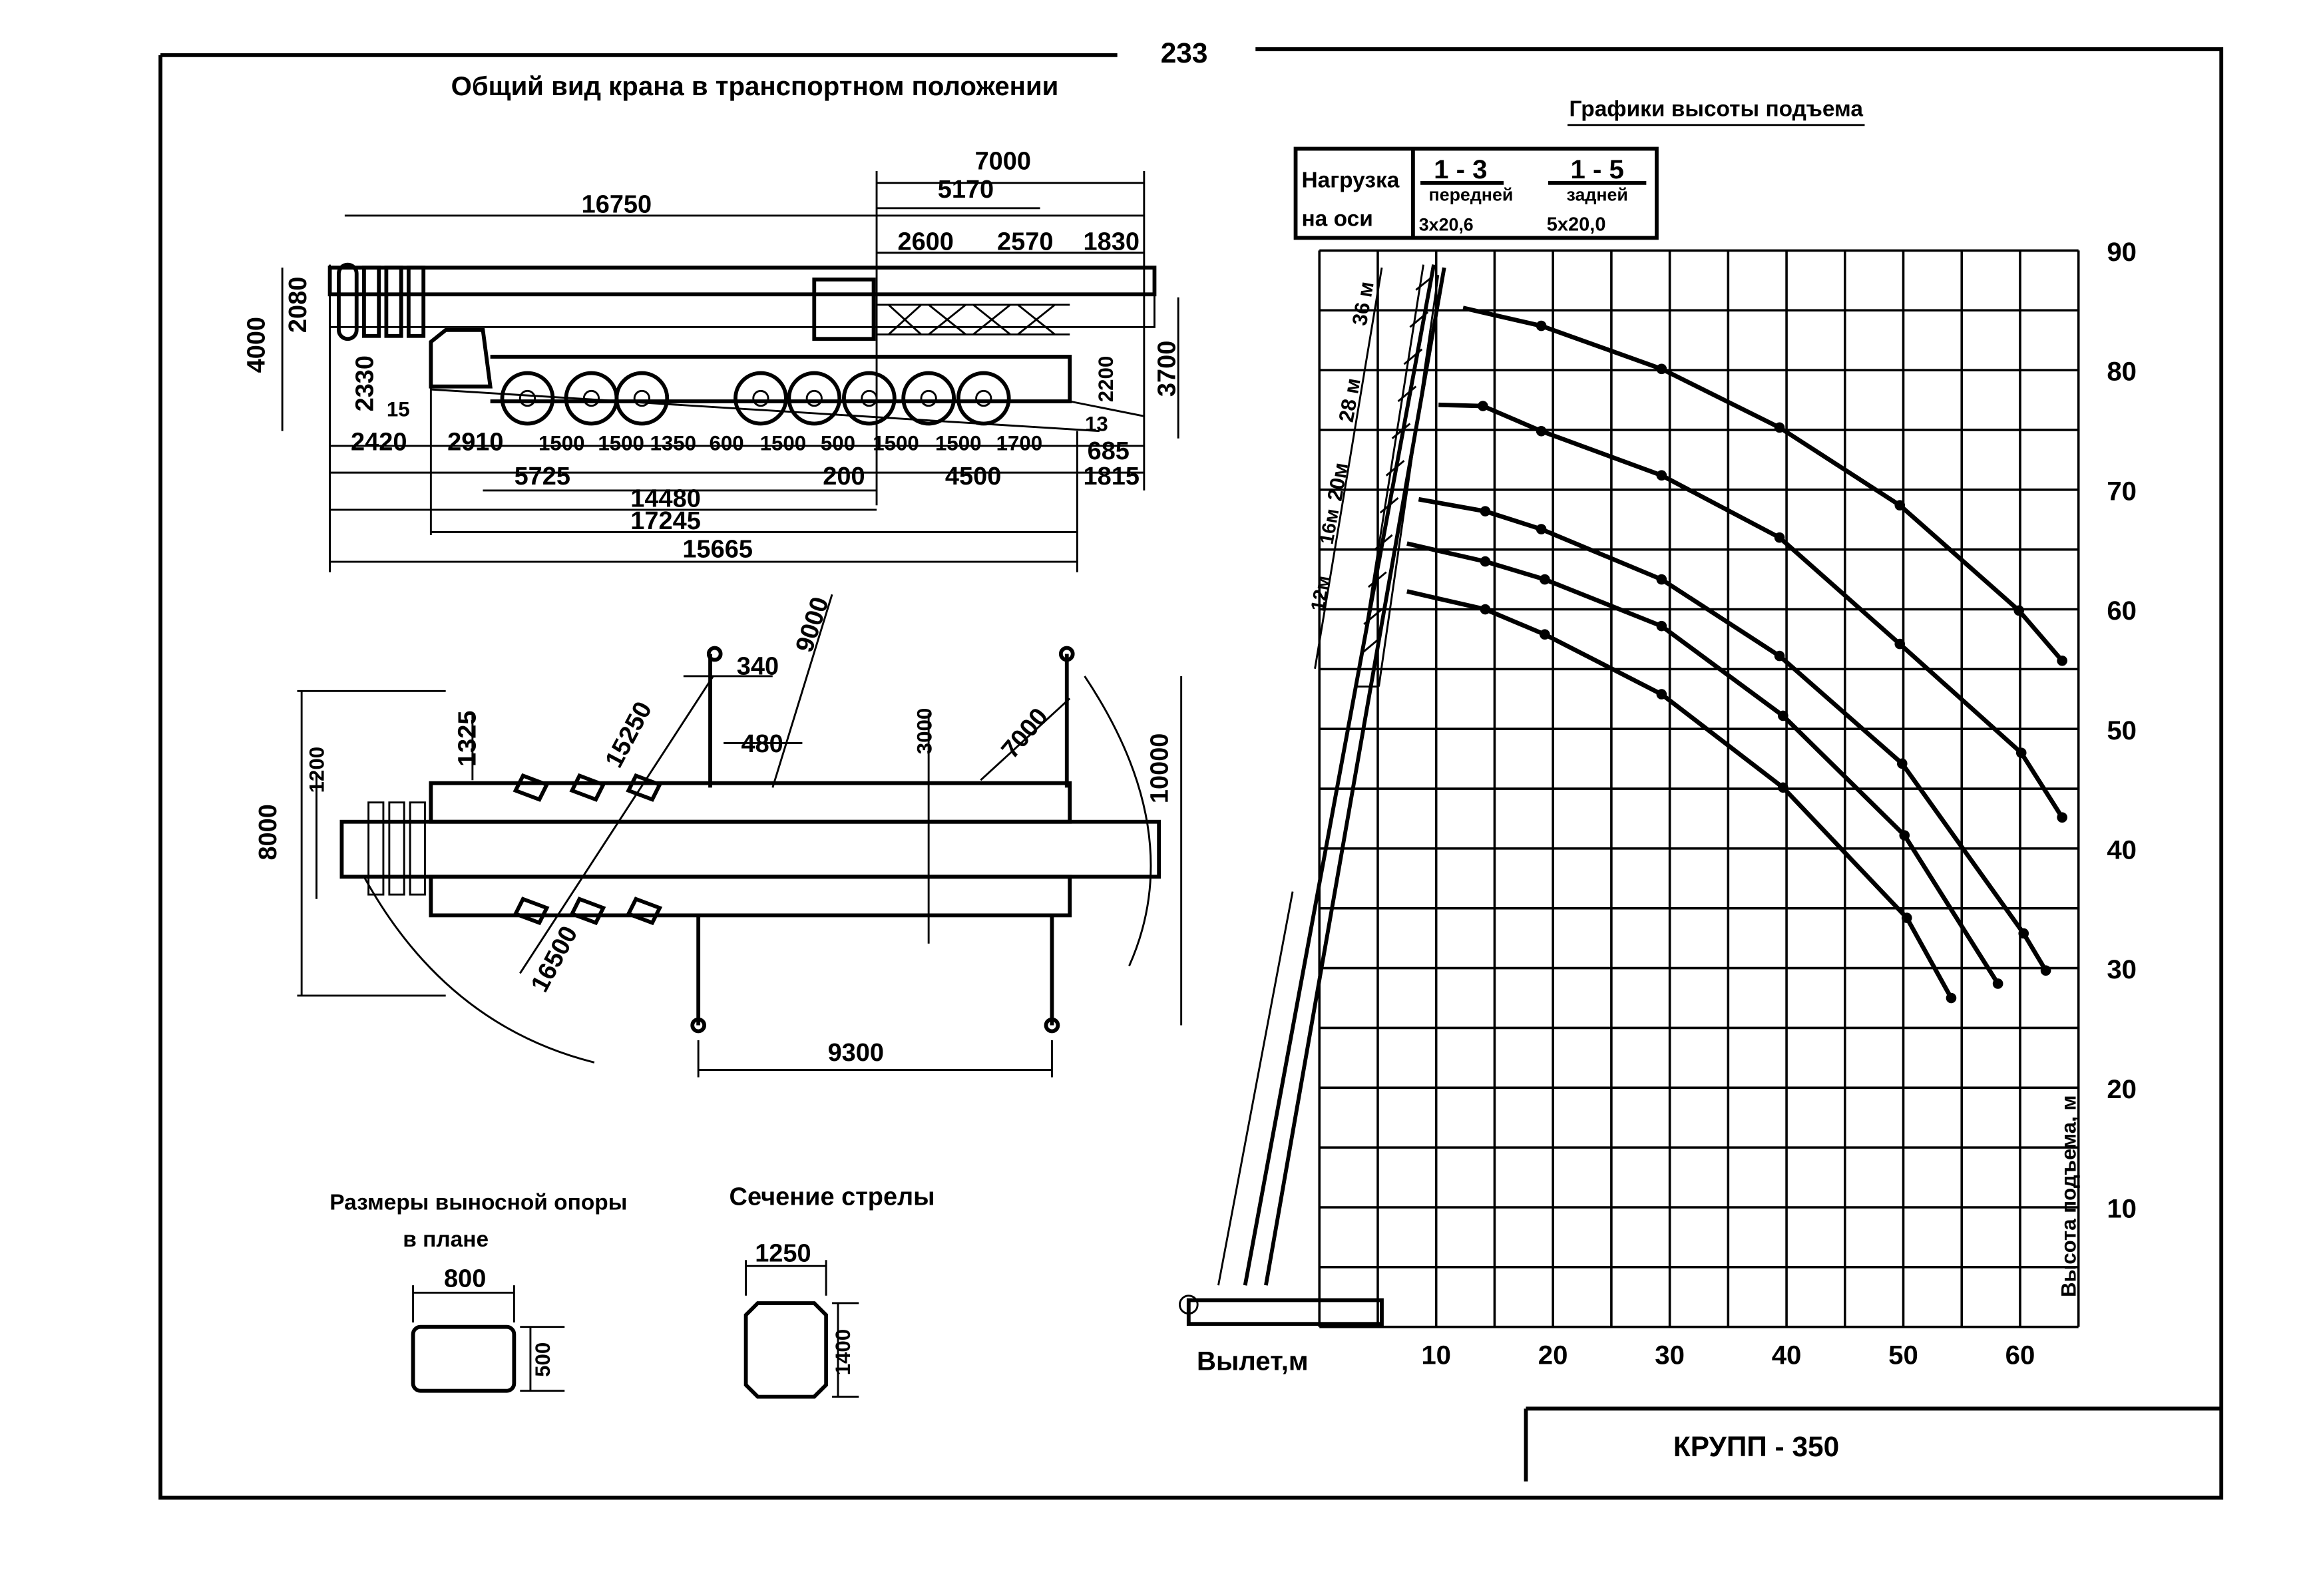 Image resolution: width=2303 pixels, height=1596 pixels. Describe the element at coordinates (256, 345) in the screenshot. I see `svg-text: 4000` at that location.